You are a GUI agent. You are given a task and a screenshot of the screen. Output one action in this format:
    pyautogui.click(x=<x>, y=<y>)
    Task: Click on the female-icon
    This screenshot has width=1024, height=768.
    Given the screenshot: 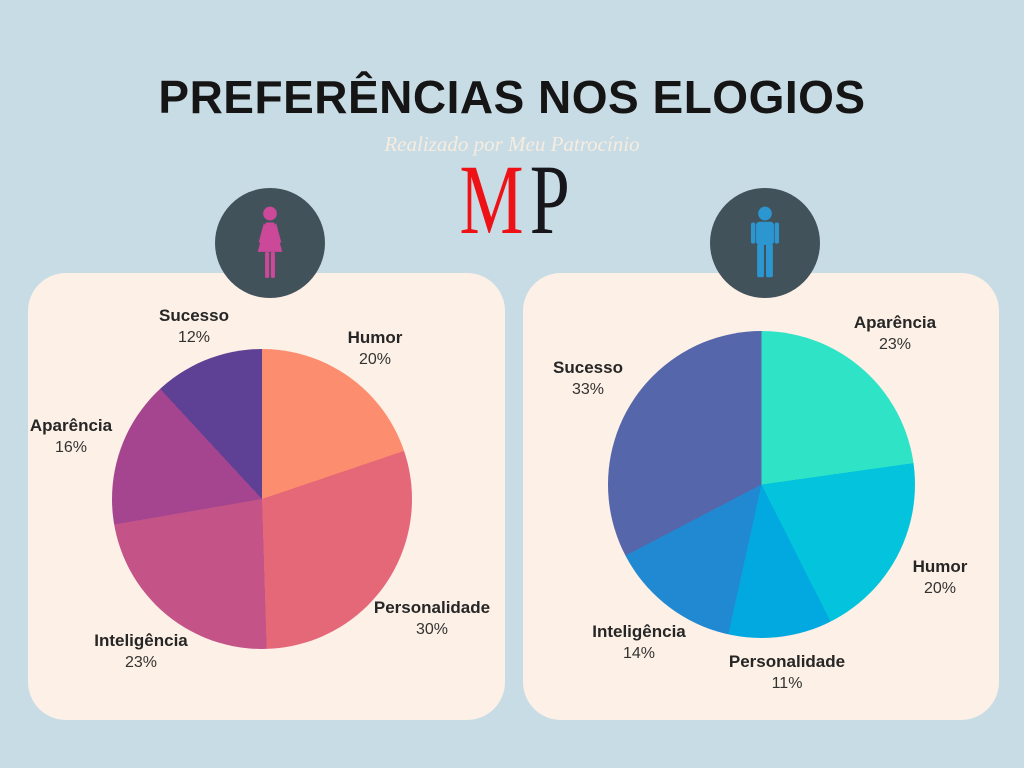 What is the action you would take?
    pyautogui.click(x=270, y=242)
    